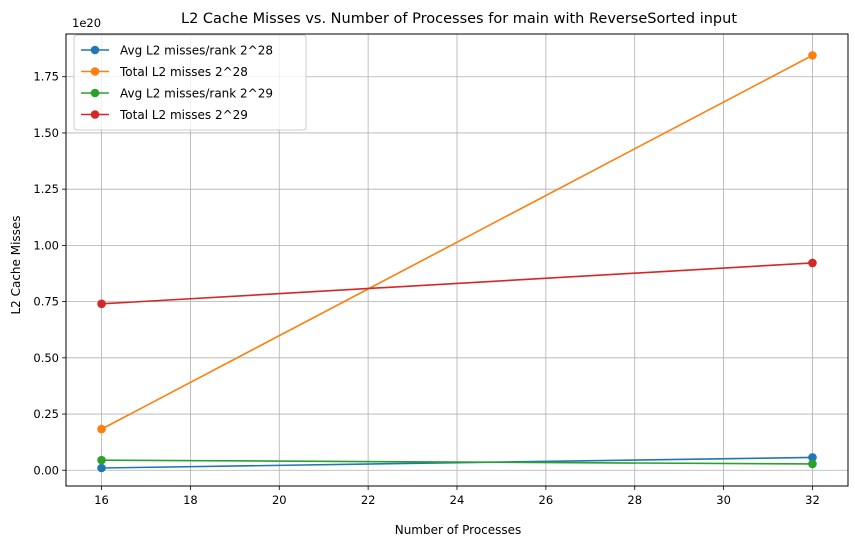  Describe the element at coordinates (190, 500) in the screenshot. I see `x-tick-label: 18` at that location.